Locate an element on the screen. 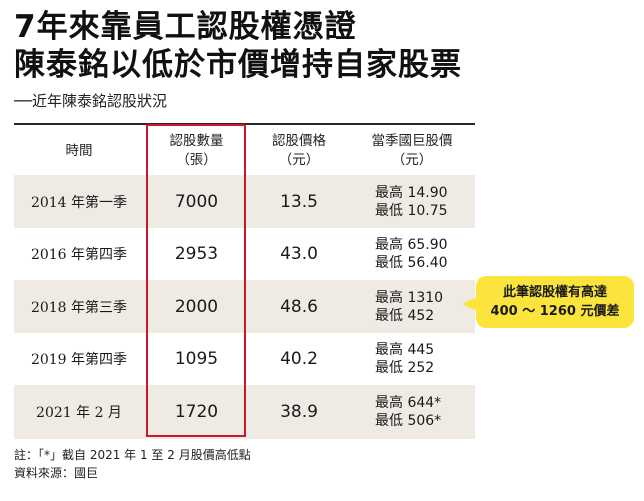 This screenshot has height=501, width=644. table-row: 2016 年第四季 2953 43.0 最高 65.90 最低 56.40 is located at coordinates (244, 254).